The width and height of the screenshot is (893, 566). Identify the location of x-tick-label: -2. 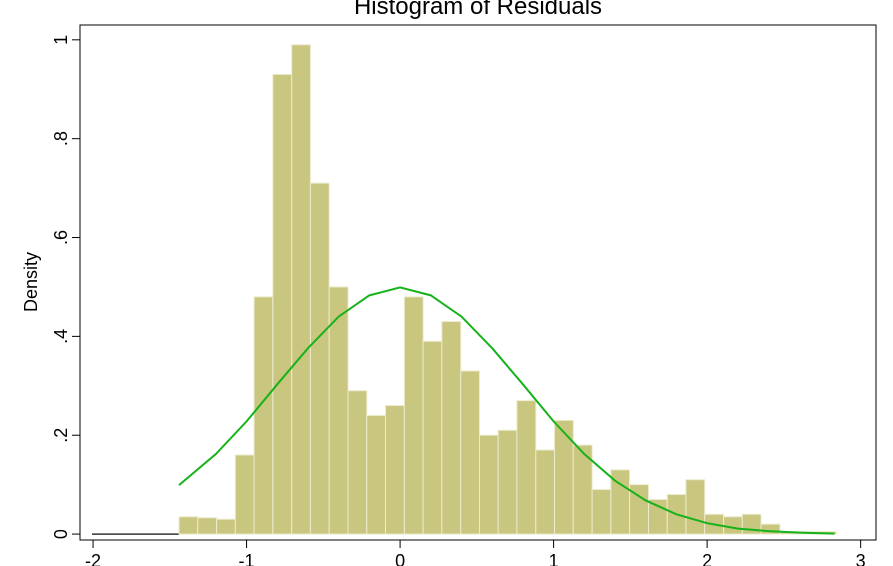
(93, 558).